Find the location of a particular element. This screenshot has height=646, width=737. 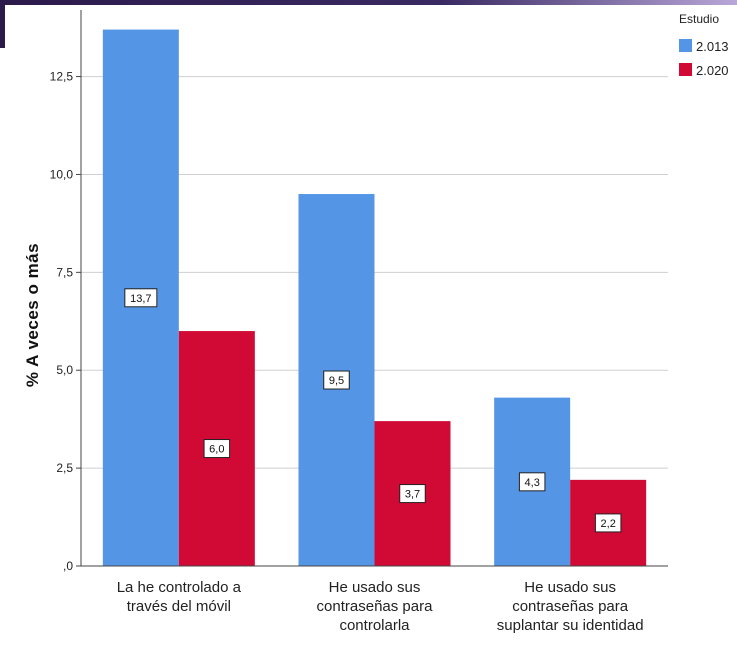

left-decorative-bar is located at coordinates (2, 24).